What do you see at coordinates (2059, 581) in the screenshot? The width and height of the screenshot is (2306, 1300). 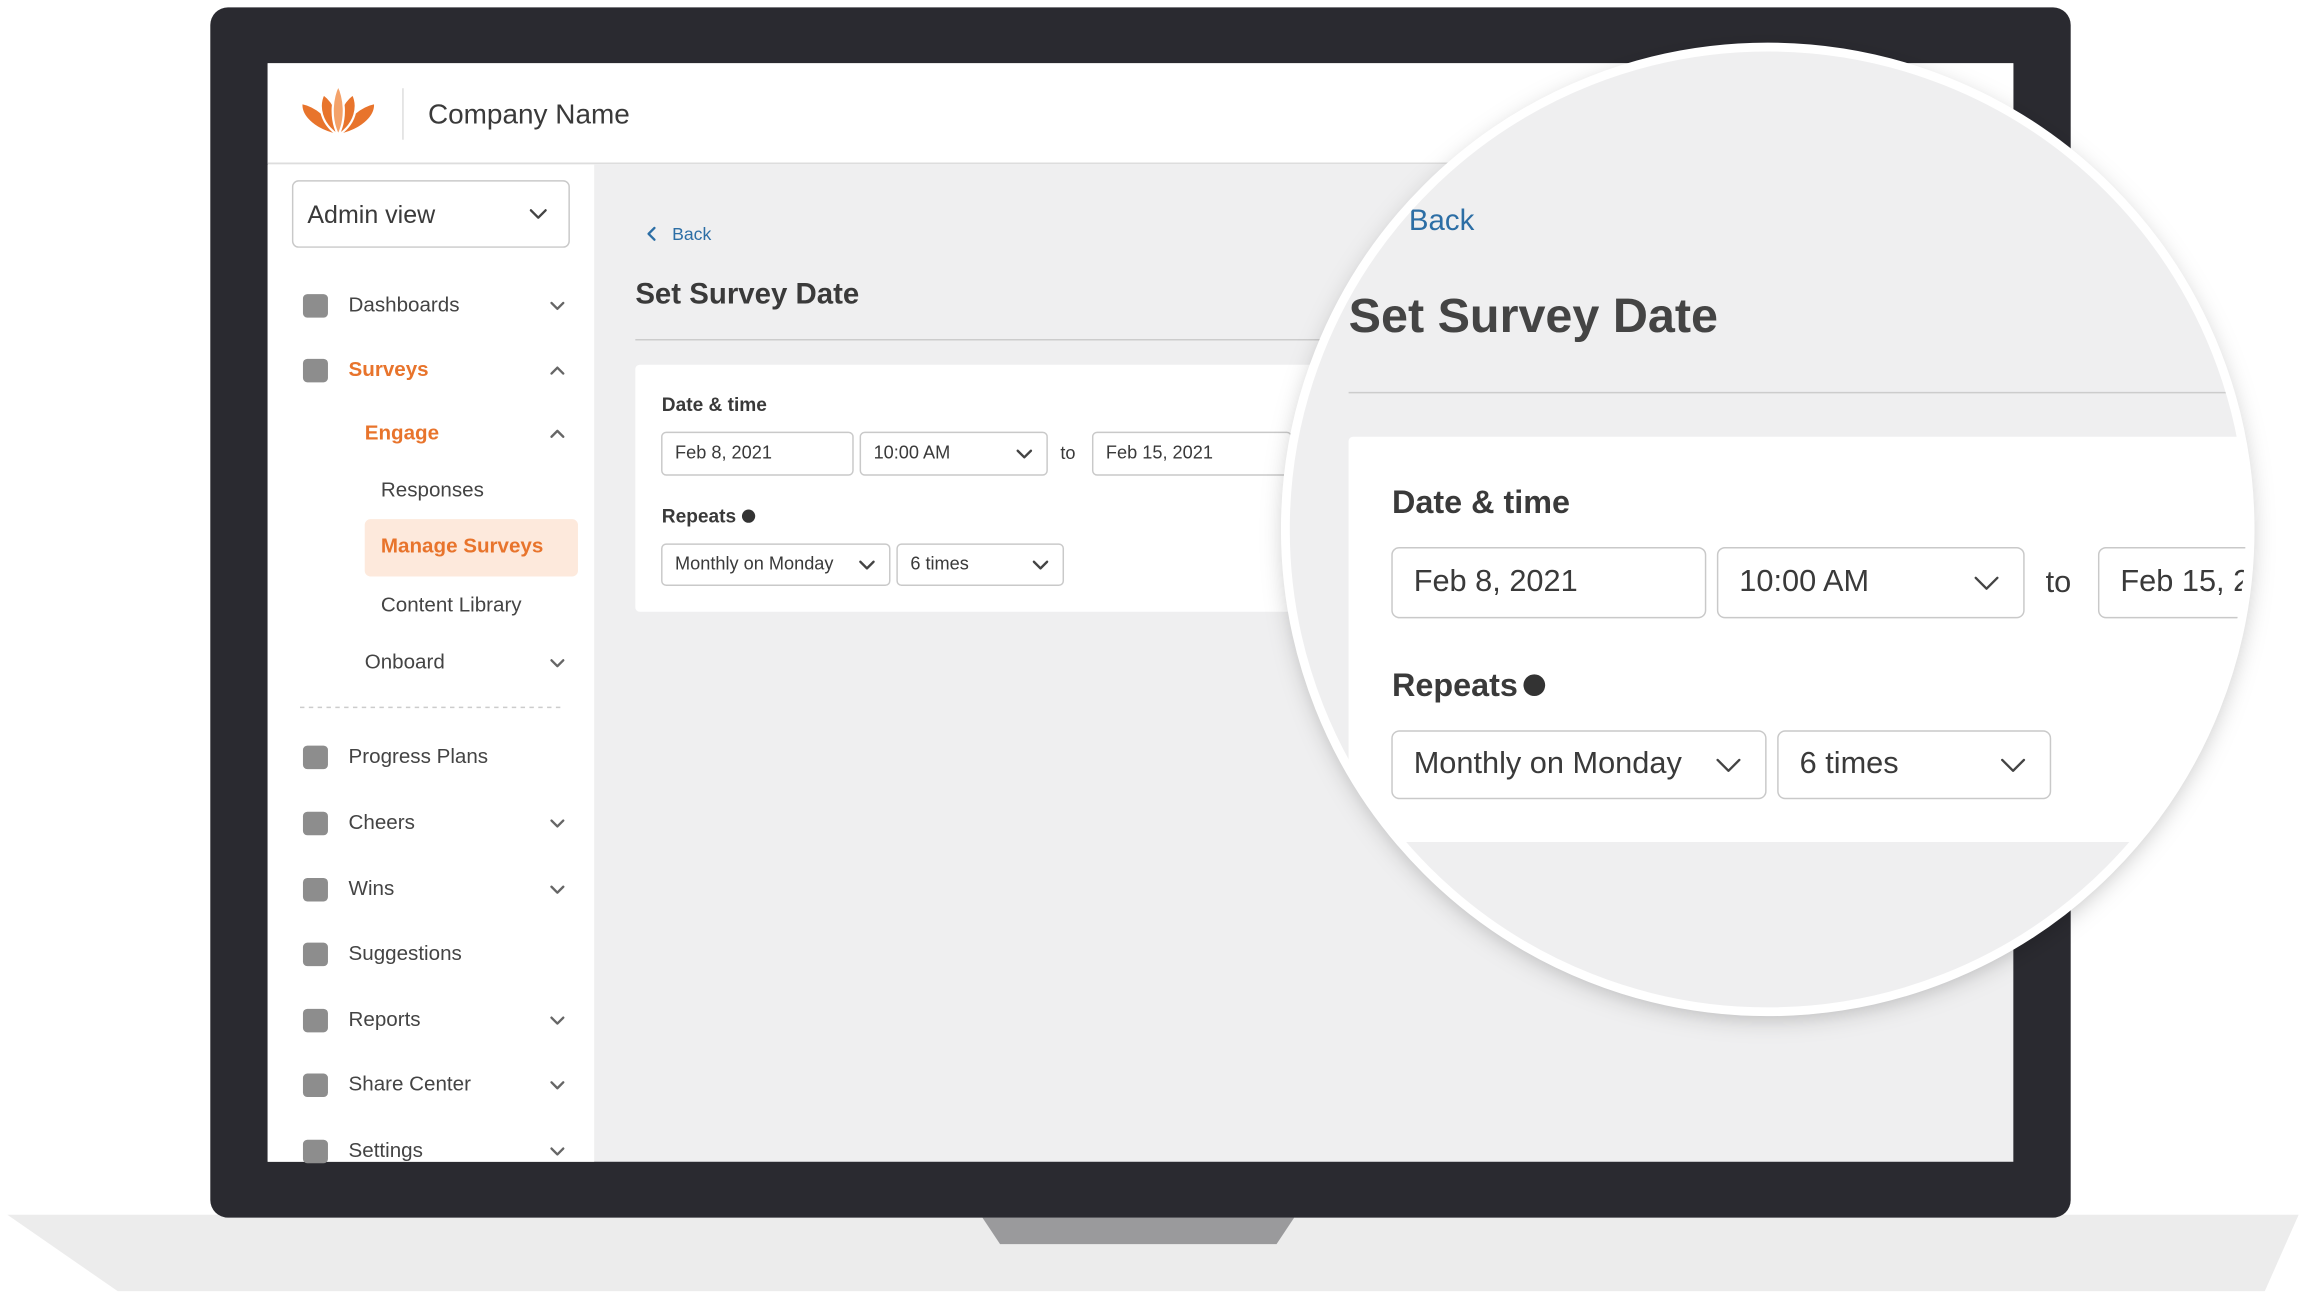 I see `to-label-zoom: to` at bounding box center [2059, 581].